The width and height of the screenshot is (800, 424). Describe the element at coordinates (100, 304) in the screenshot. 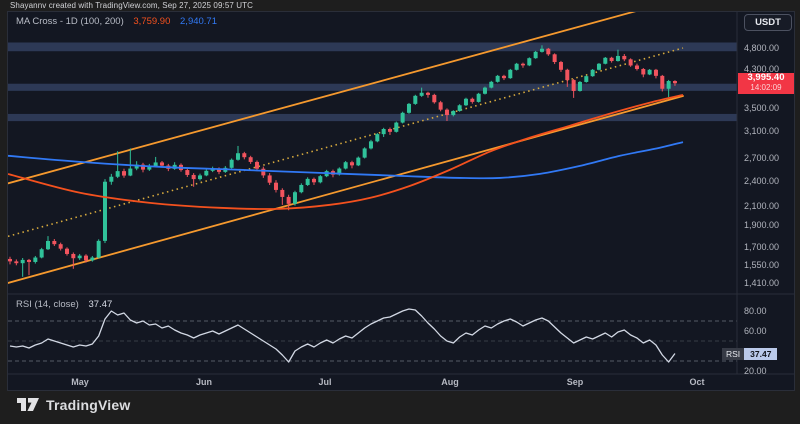

I see `rsi-legend-value: 37.47` at that location.